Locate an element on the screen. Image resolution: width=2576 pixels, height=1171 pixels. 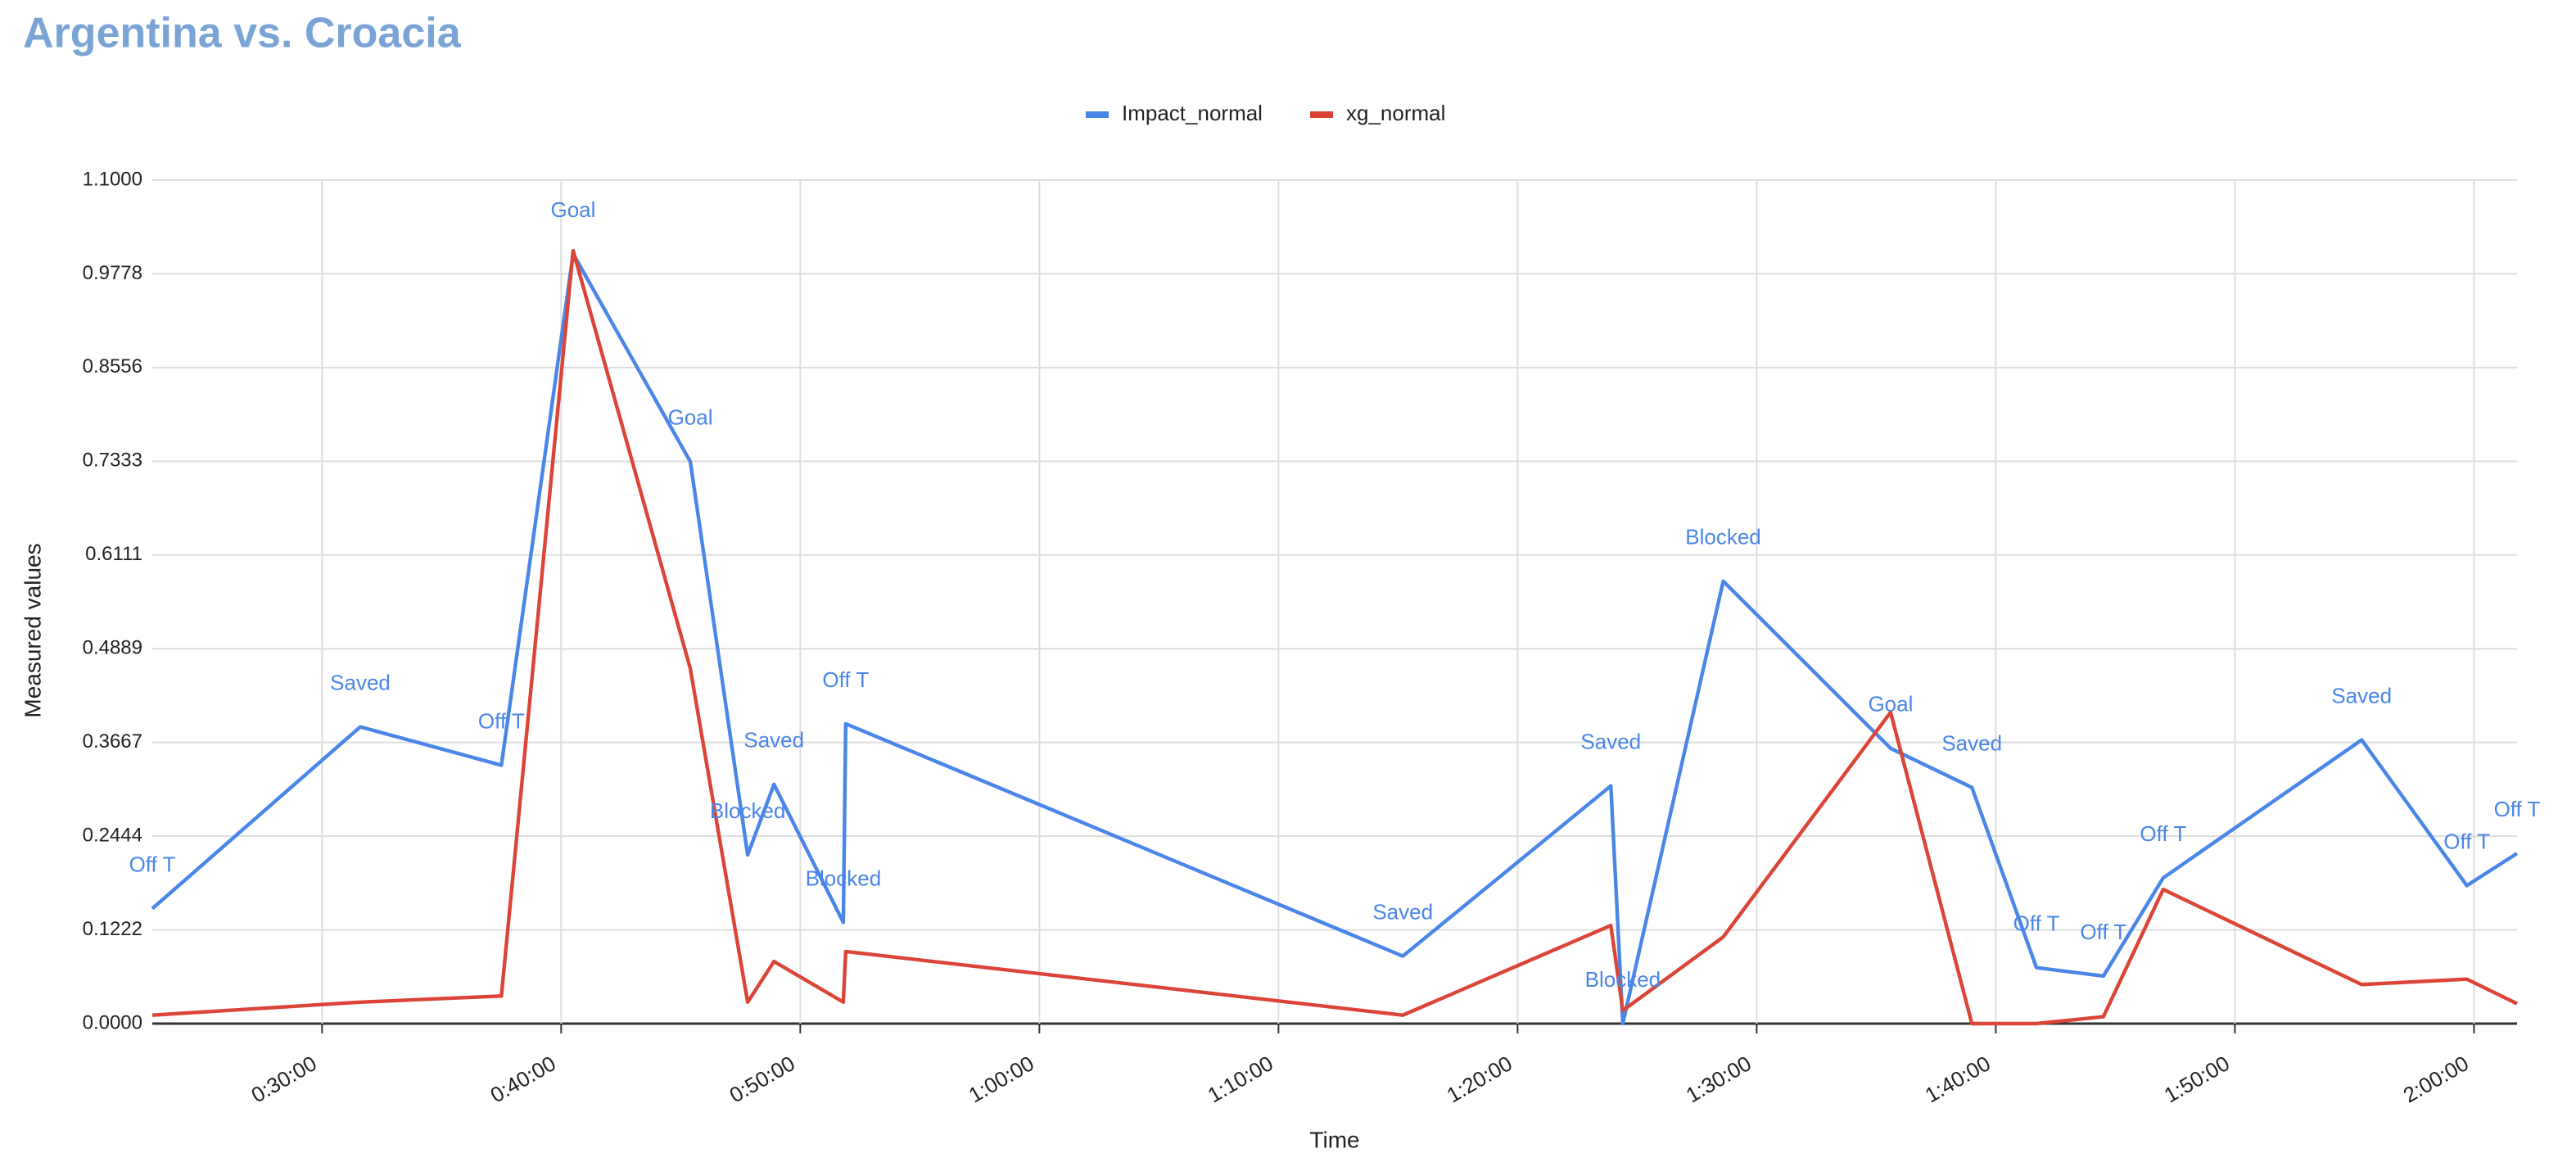
y-tick-label: 0.6111 is located at coordinates (113, 554).